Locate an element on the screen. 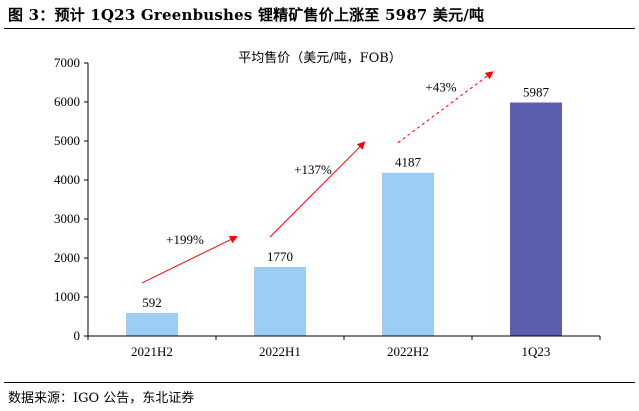  top-rule is located at coordinates (319, 28).